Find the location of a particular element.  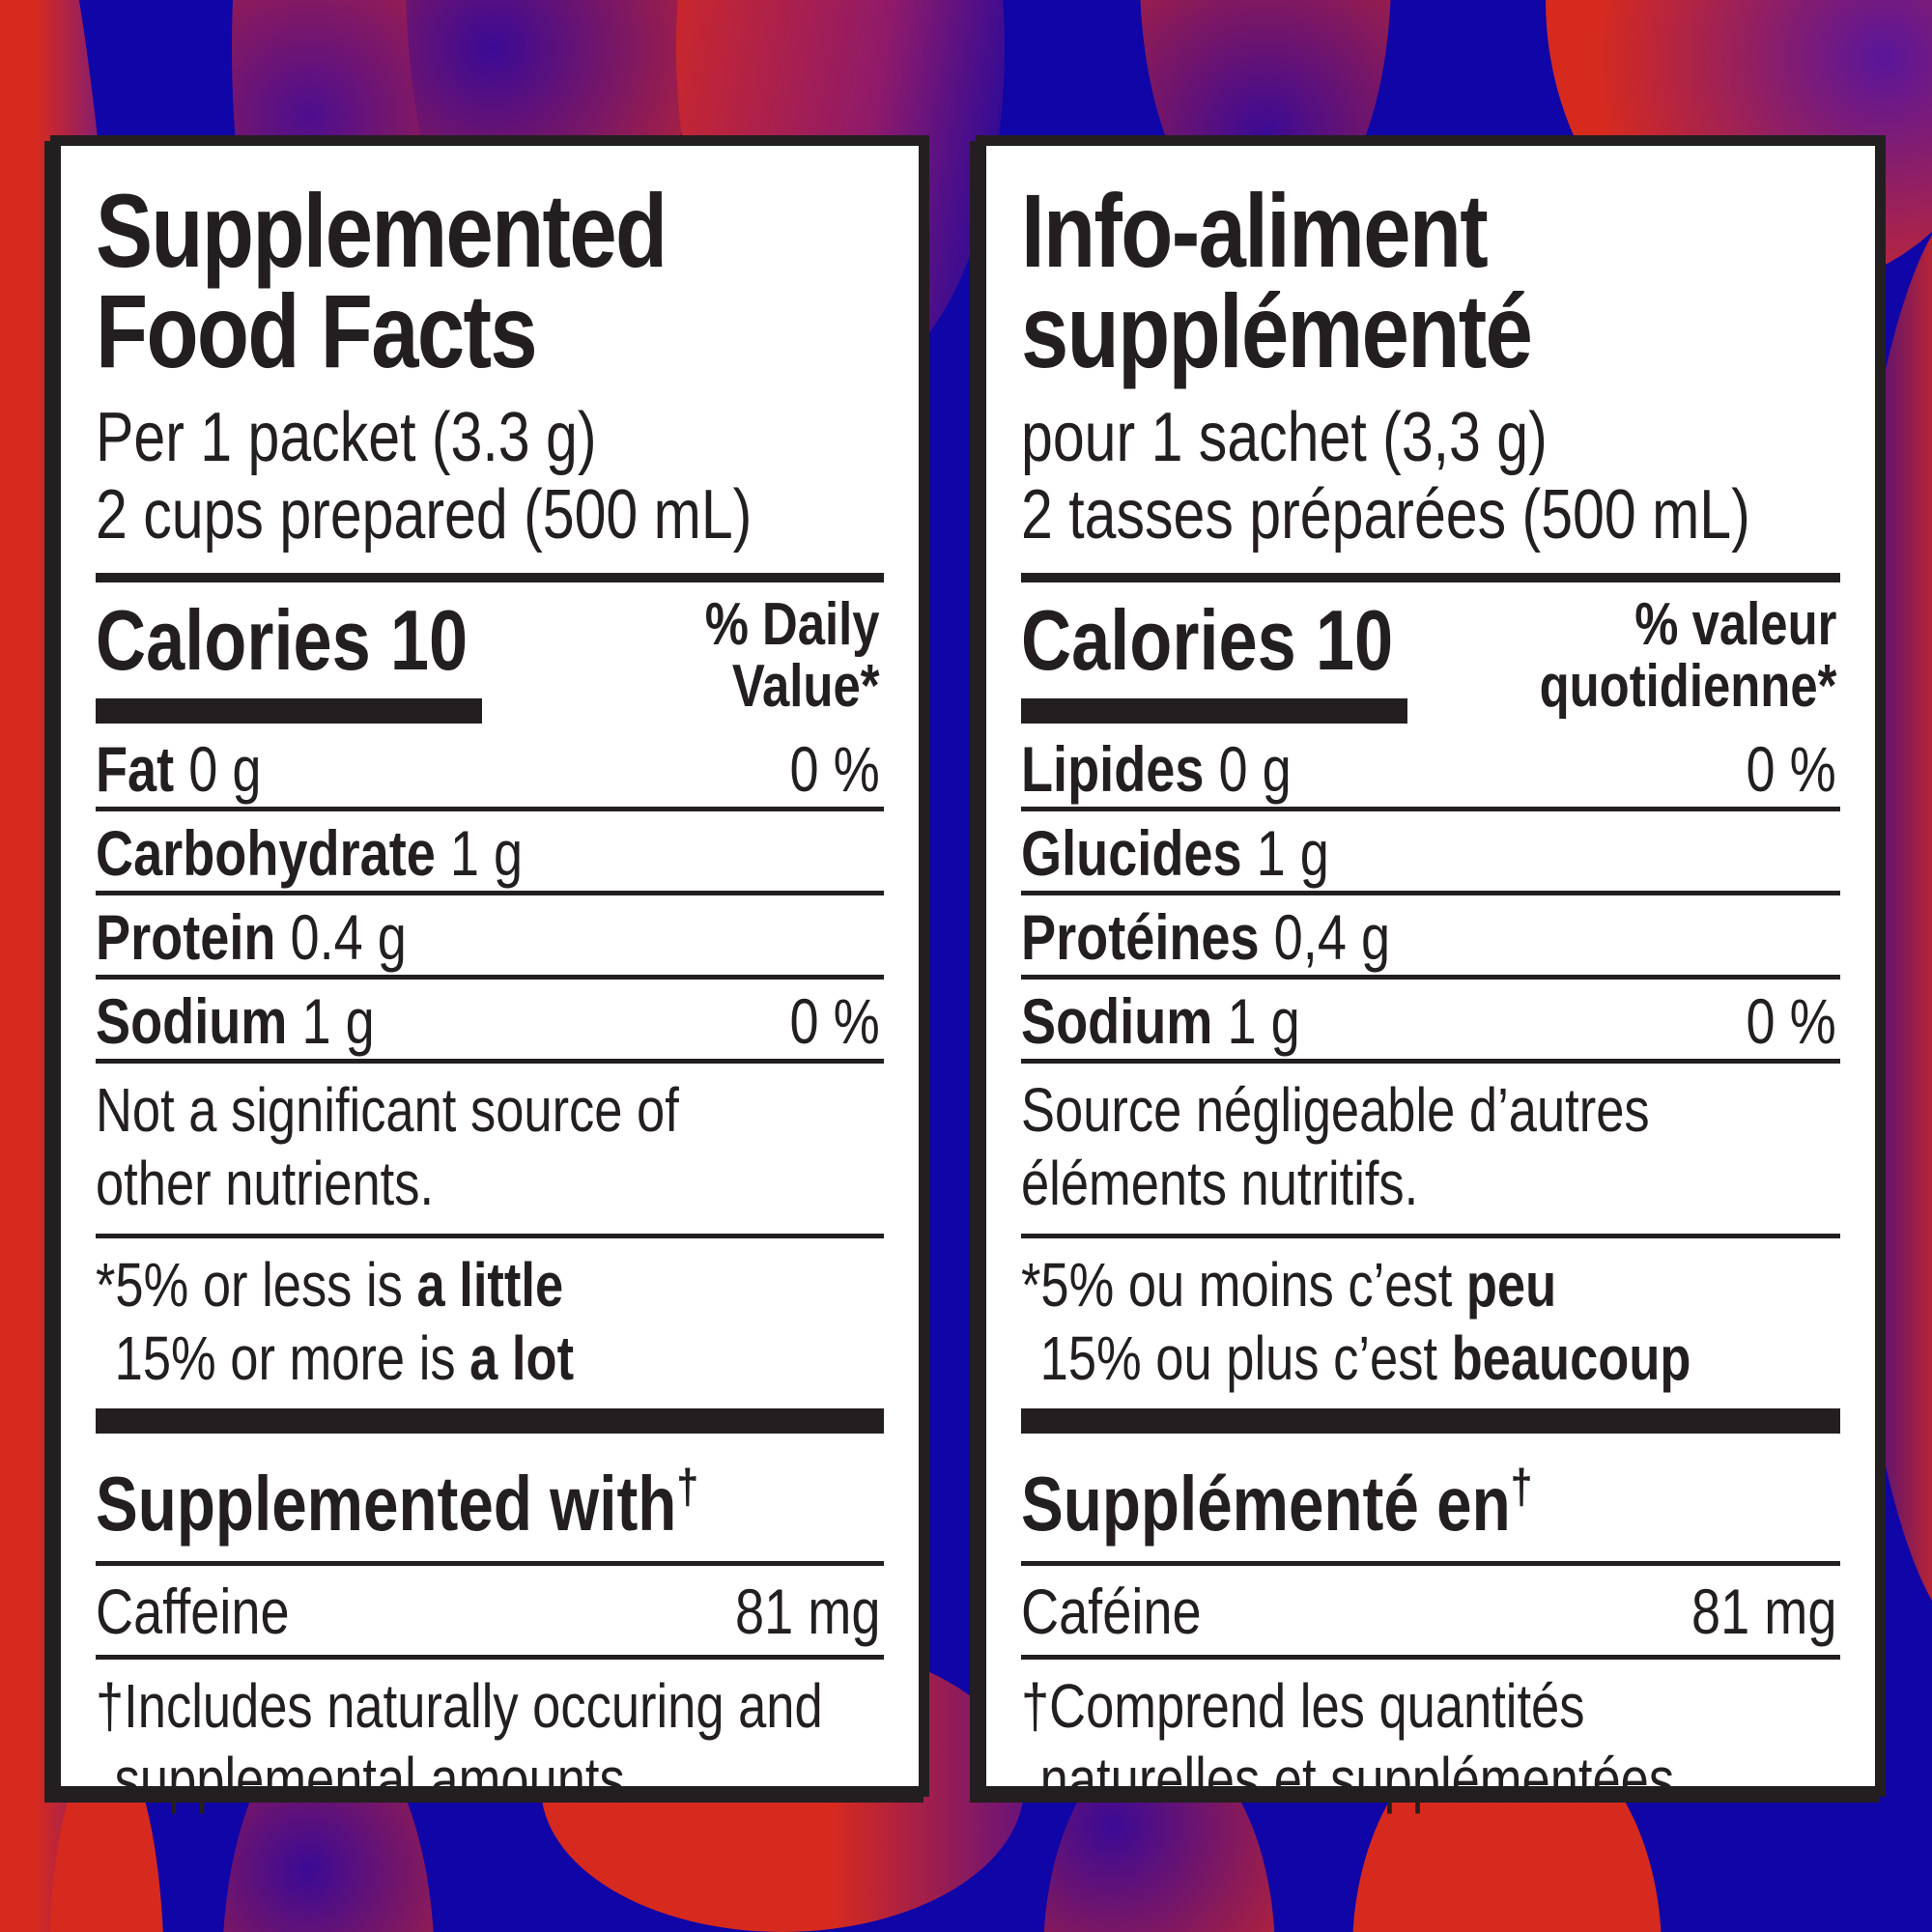

note-text: 15% or more is is located at coordinates (292, 1358).